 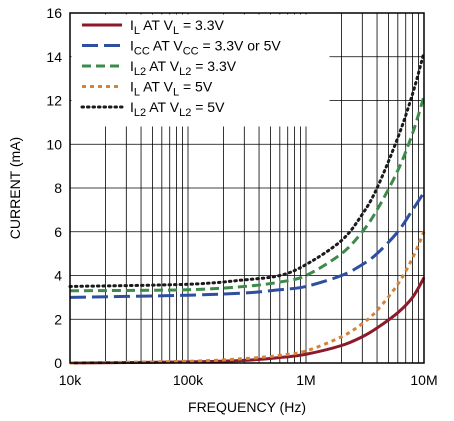 What do you see at coordinates (54, 144) in the screenshot?
I see `y-tick-label: 10` at bounding box center [54, 144].